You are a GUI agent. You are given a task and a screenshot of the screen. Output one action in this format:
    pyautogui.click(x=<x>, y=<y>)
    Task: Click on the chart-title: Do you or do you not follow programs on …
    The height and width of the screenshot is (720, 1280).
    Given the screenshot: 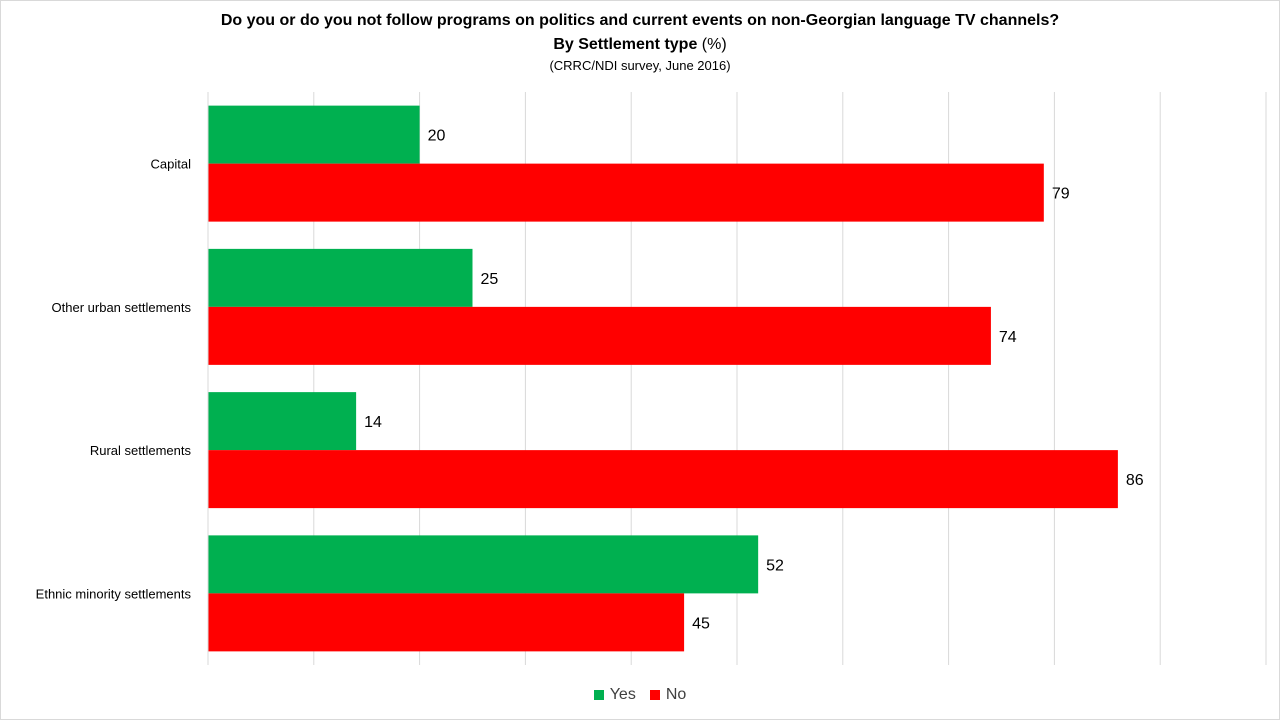 What is the action you would take?
    pyautogui.click(x=640, y=20)
    